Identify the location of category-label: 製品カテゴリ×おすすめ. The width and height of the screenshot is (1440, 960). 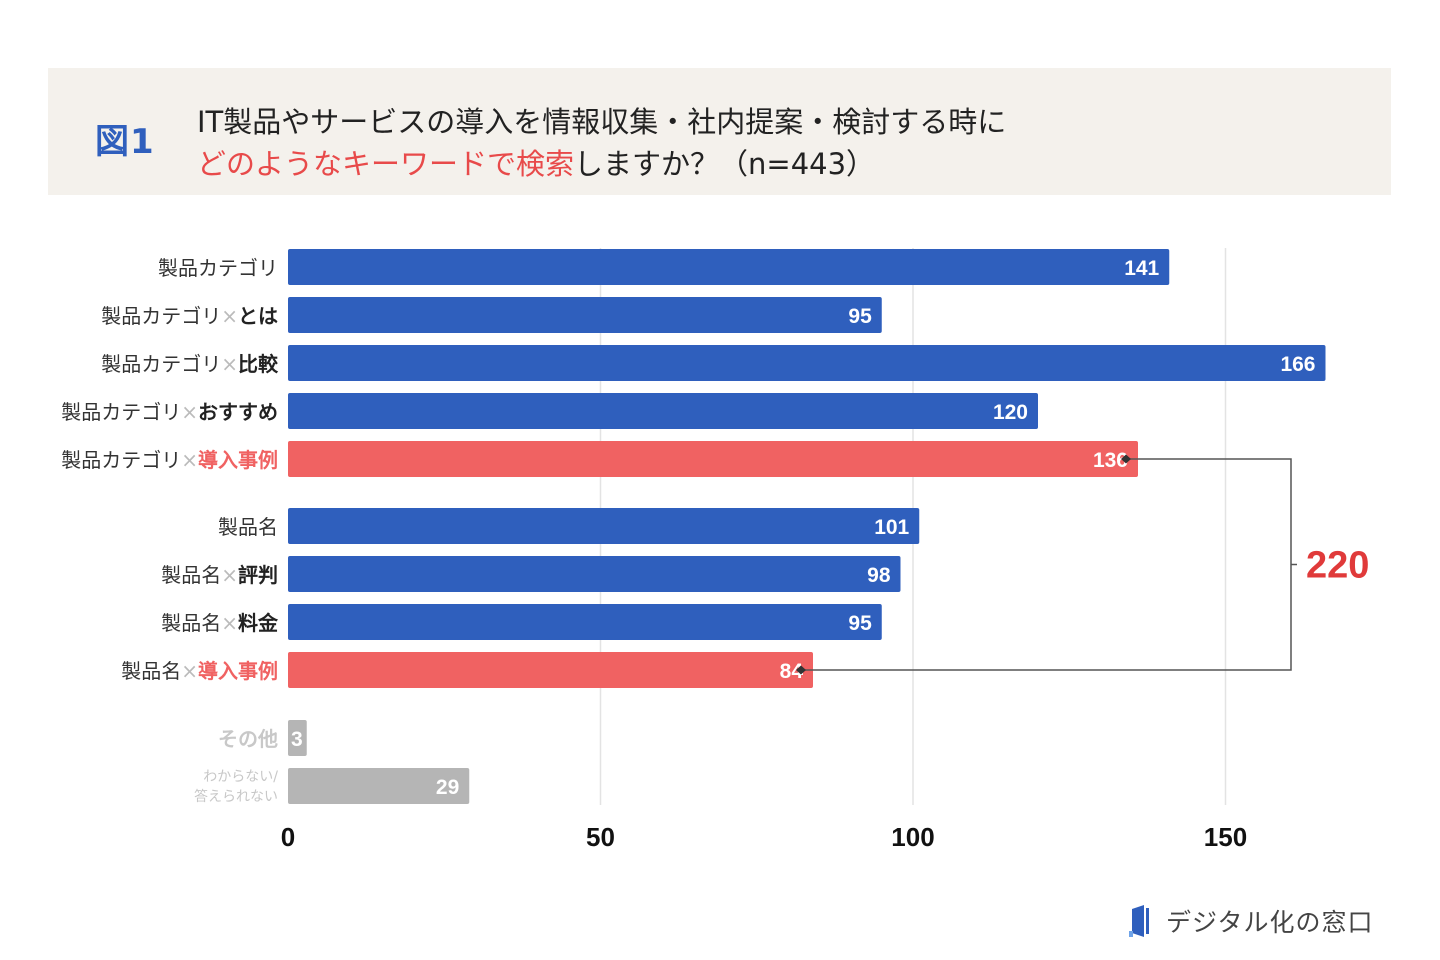
(169, 412).